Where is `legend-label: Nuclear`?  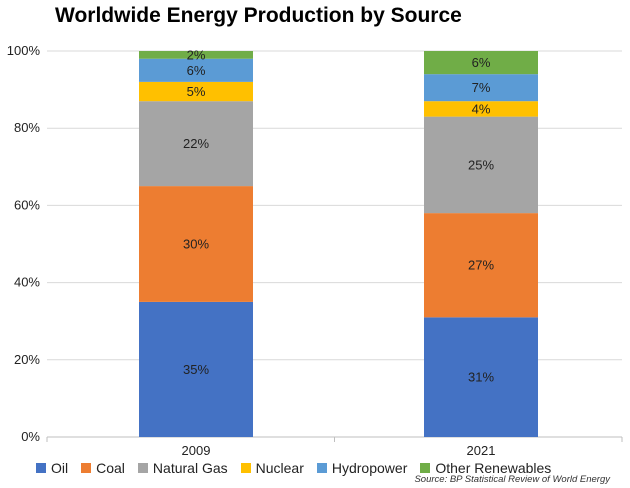 legend-label: Nuclear is located at coordinates (279, 468).